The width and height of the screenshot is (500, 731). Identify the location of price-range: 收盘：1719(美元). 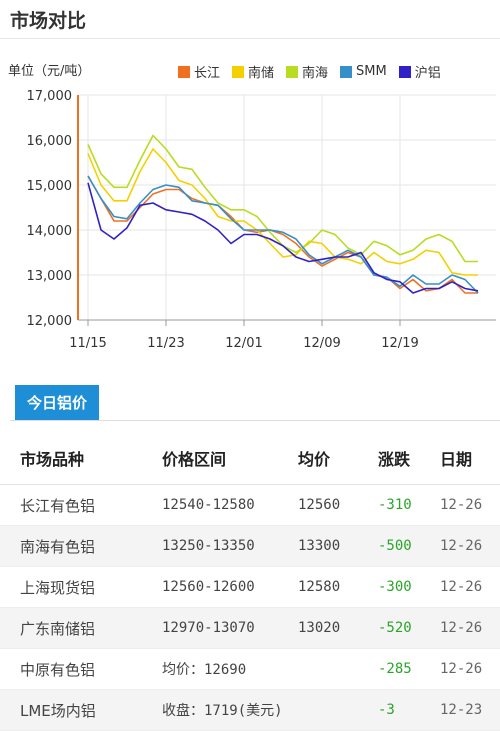
(230, 710).